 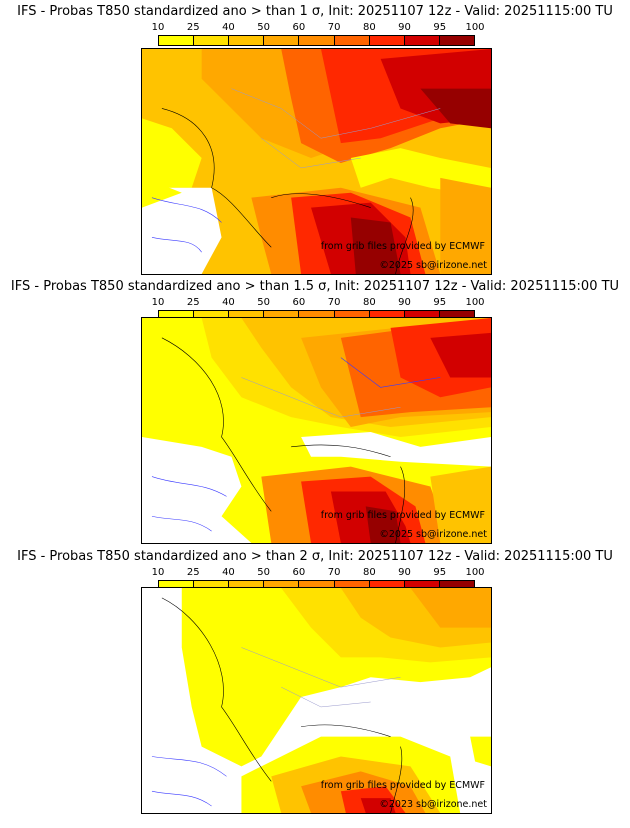 What do you see at coordinates (433, 804) in the screenshot?
I see `credit-copyright: ©2023 sb@irizone.net` at bounding box center [433, 804].